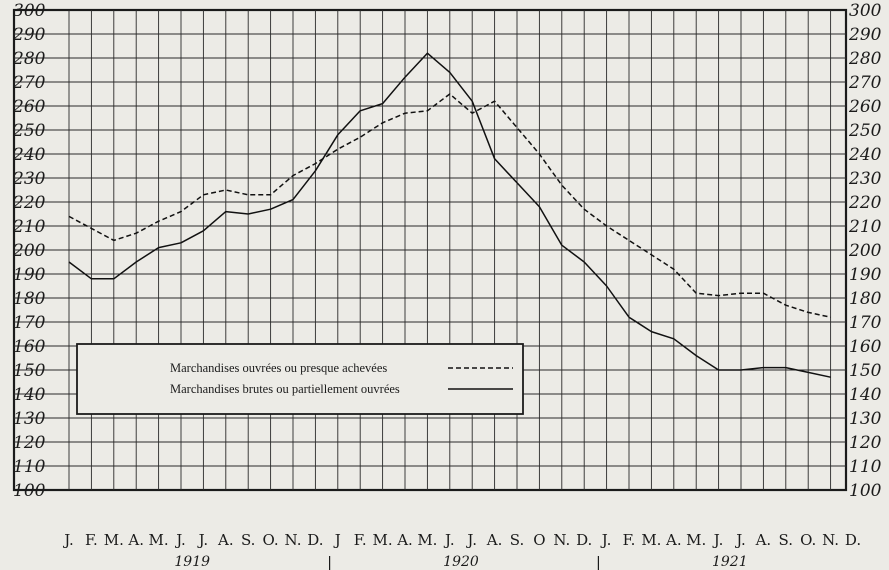  I want to click on y-tick-label-right: 260, so click(865, 107).